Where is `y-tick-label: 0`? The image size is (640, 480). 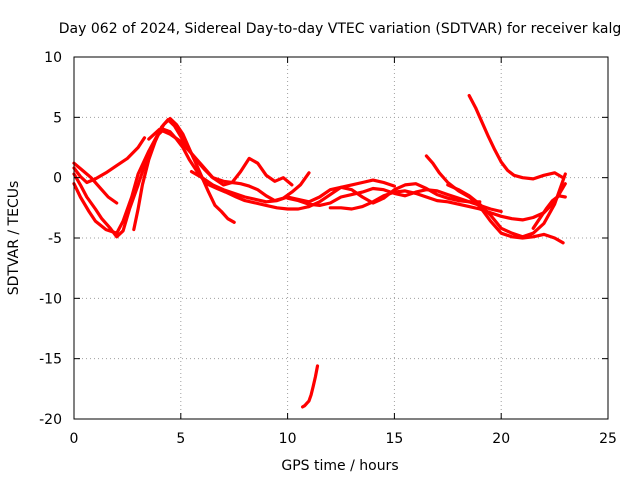
y-tick-label: 0 is located at coordinates (57, 179).